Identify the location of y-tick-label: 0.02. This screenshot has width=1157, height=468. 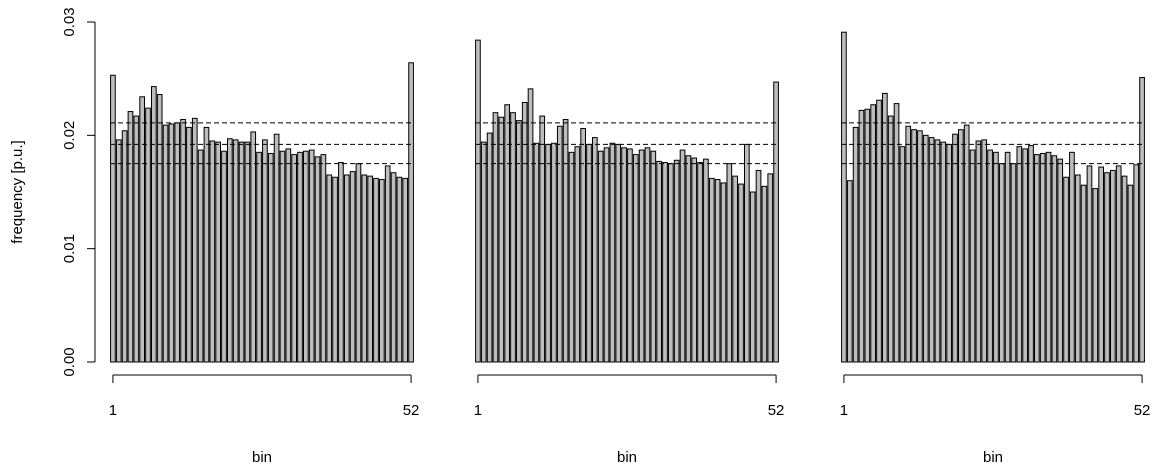
(69, 135).